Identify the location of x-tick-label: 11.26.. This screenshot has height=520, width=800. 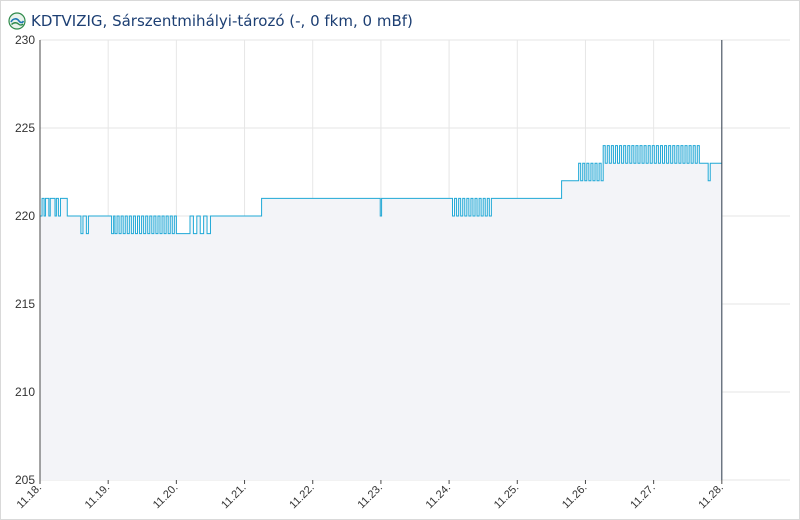
(575, 497).